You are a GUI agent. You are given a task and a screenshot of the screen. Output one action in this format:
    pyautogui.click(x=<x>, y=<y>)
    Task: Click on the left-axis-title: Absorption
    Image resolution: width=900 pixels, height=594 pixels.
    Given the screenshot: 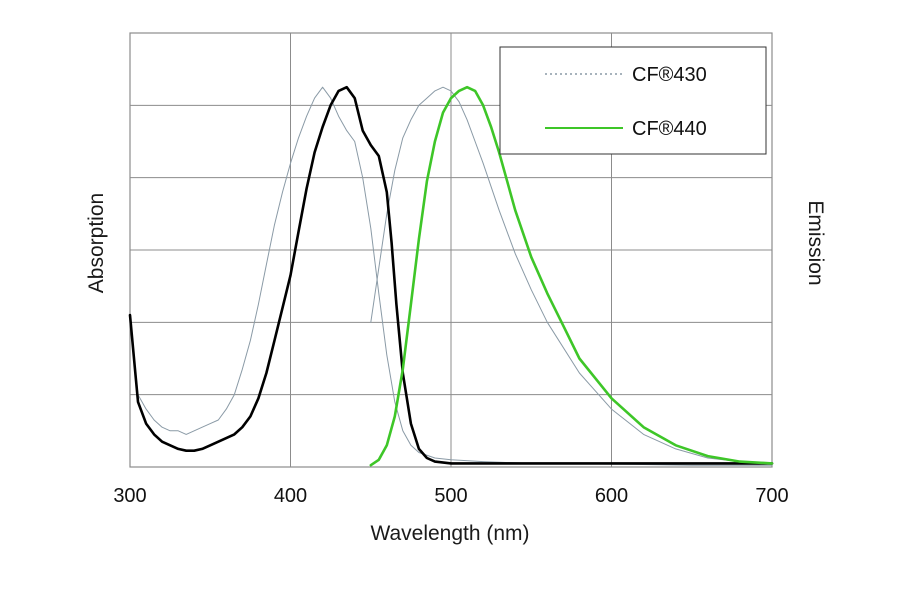 What is the action you would take?
    pyautogui.click(x=96, y=243)
    